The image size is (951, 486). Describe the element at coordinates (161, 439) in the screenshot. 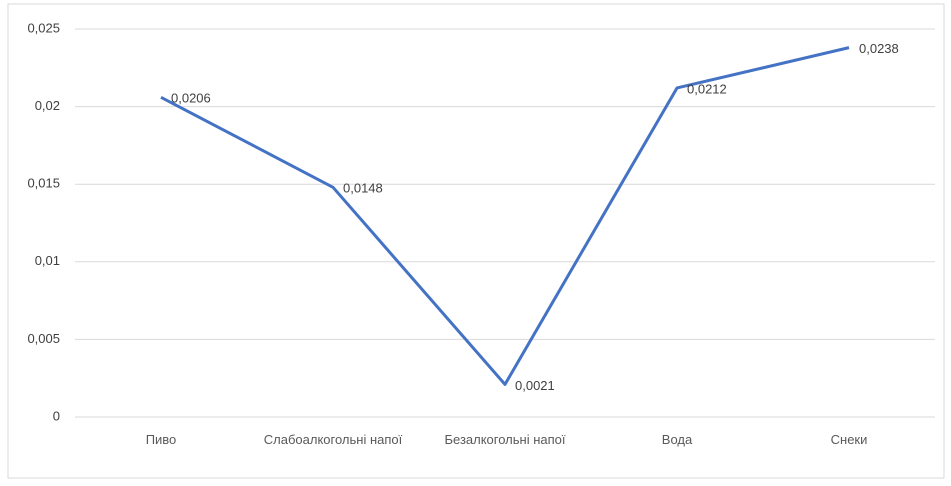

I see `x-tick-label: Пиво` at that location.